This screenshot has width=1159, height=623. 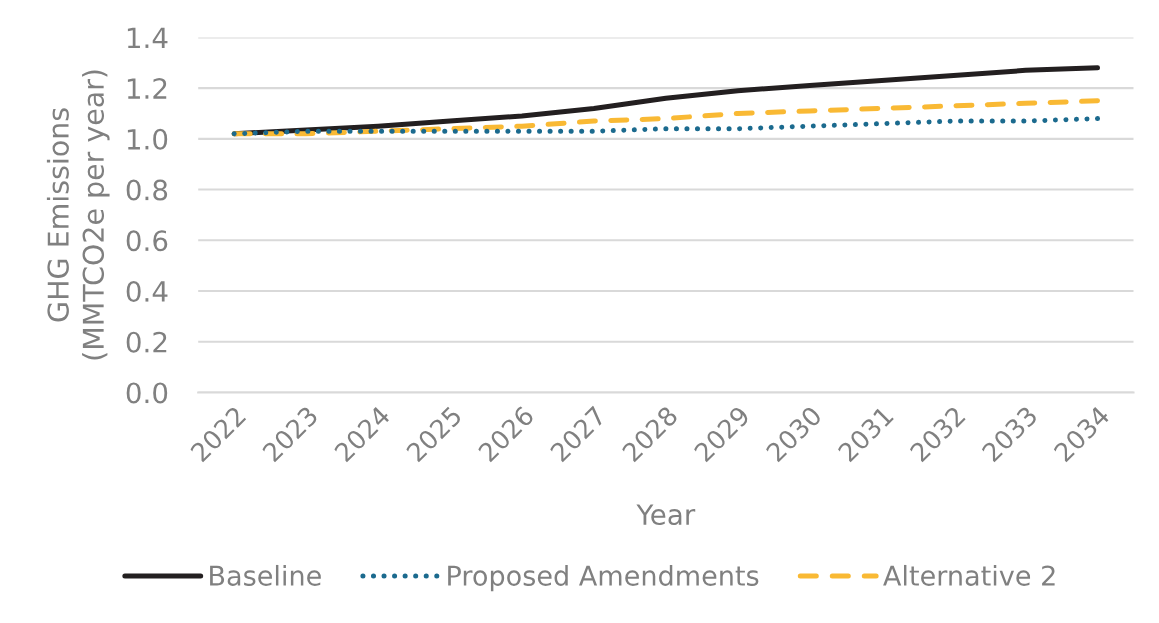 What do you see at coordinates (147, 241) in the screenshot?
I see `y-tick-label: 0.6` at bounding box center [147, 241].